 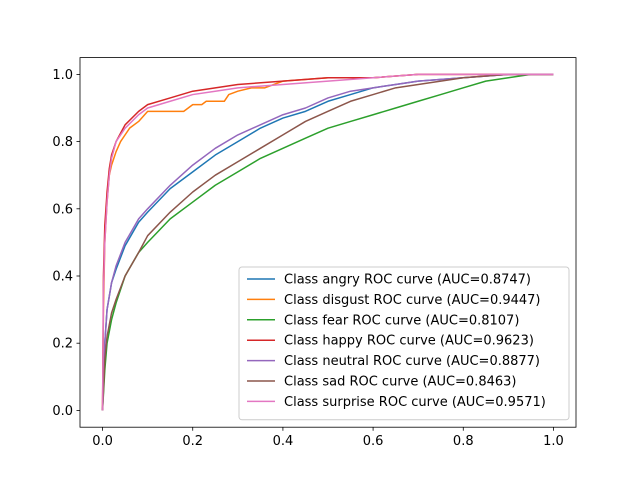 I want to click on x-tick-label: 0.4, so click(x=283, y=441).